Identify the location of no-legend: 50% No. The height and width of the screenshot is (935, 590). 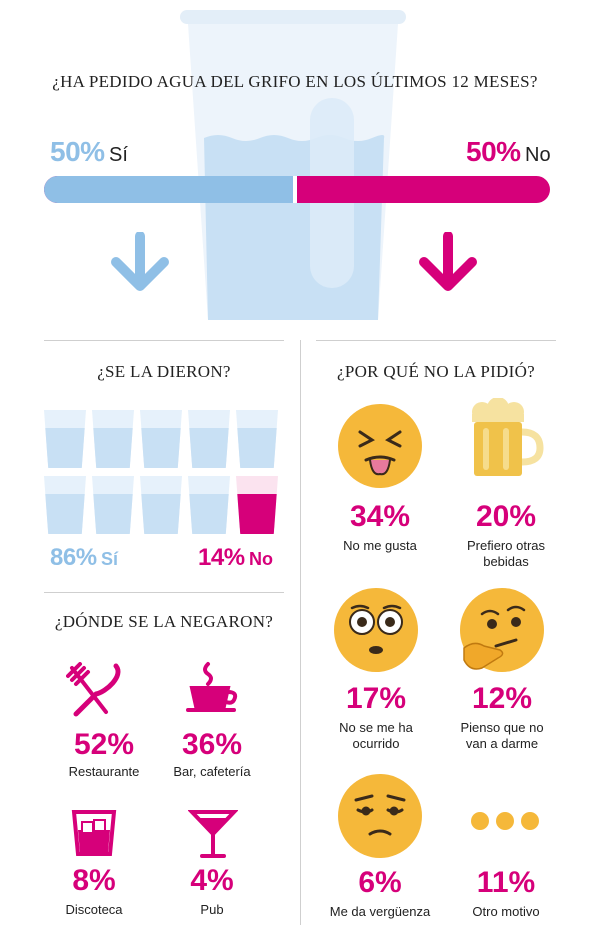
(508, 152).